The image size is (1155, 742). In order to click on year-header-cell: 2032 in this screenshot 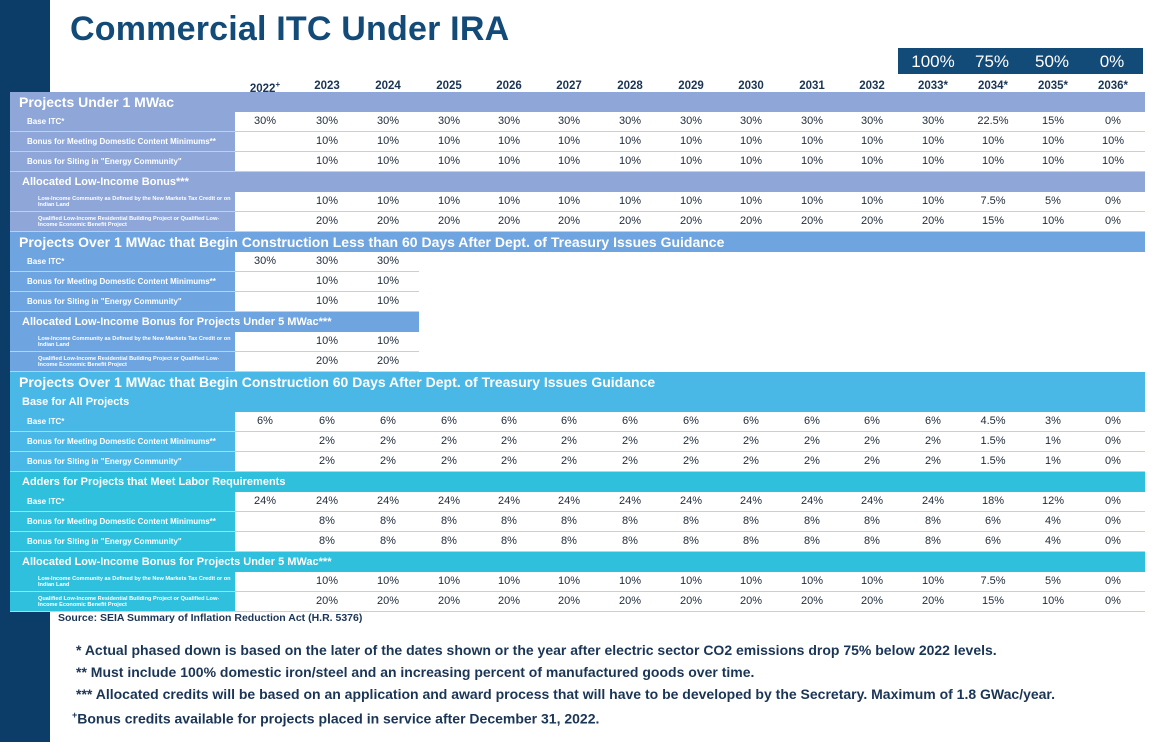, I will do `click(872, 86)`.